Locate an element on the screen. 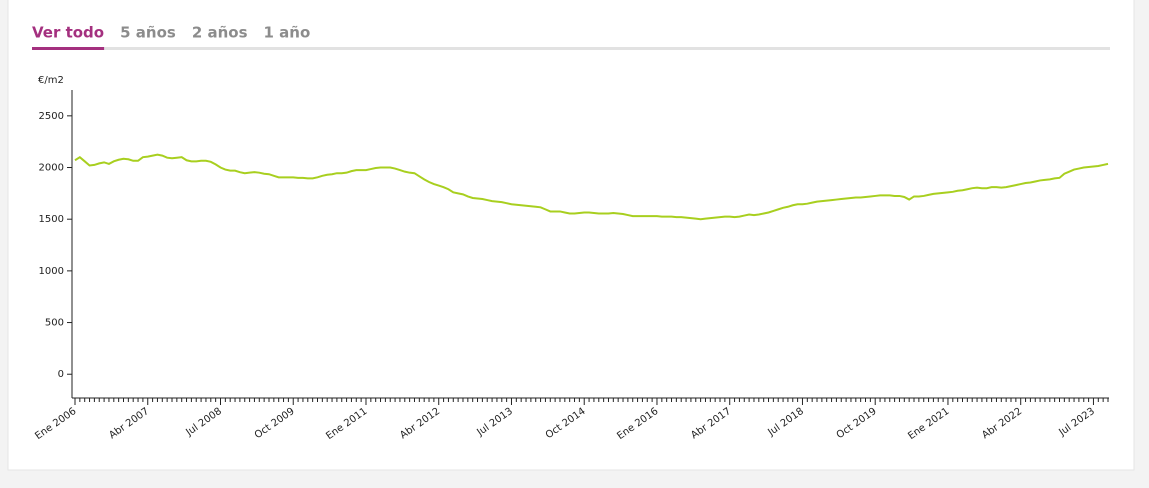 Image resolution: width=1149 pixels, height=488 pixels. y-tick-label: 1500 is located at coordinates (51, 219).